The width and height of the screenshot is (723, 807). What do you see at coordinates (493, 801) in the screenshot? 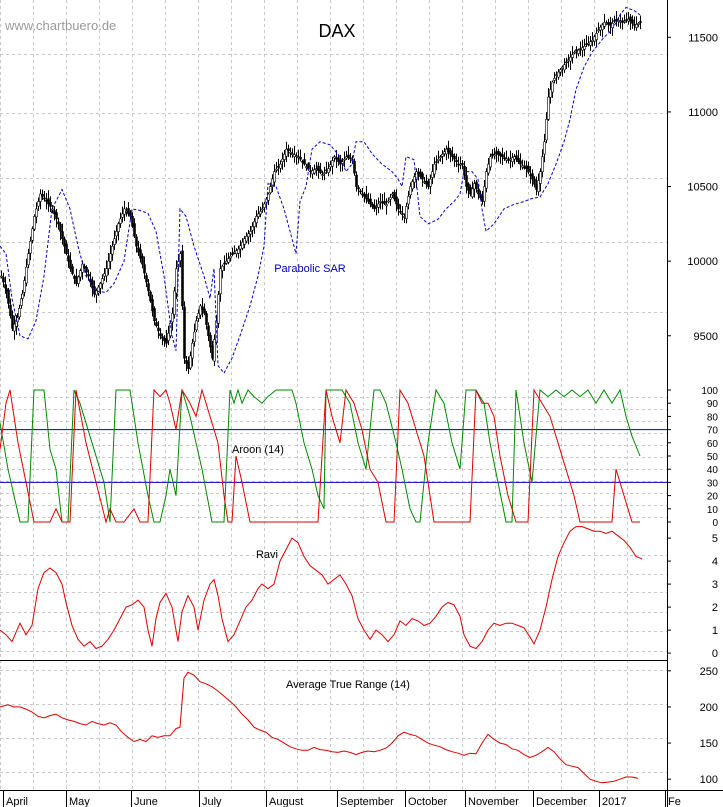
I see `month-label: November` at bounding box center [493, 801].